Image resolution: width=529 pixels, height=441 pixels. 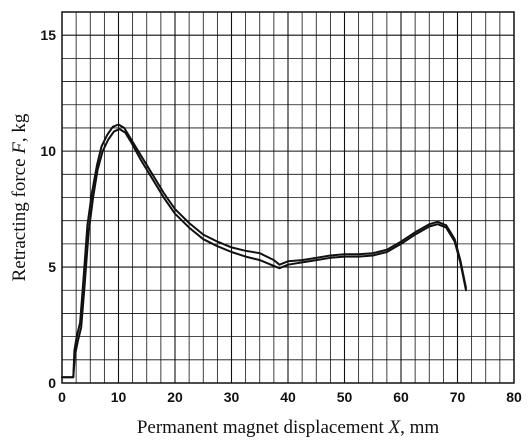 I want to click on x-tick-label: 30, so click(x=232, y=397).